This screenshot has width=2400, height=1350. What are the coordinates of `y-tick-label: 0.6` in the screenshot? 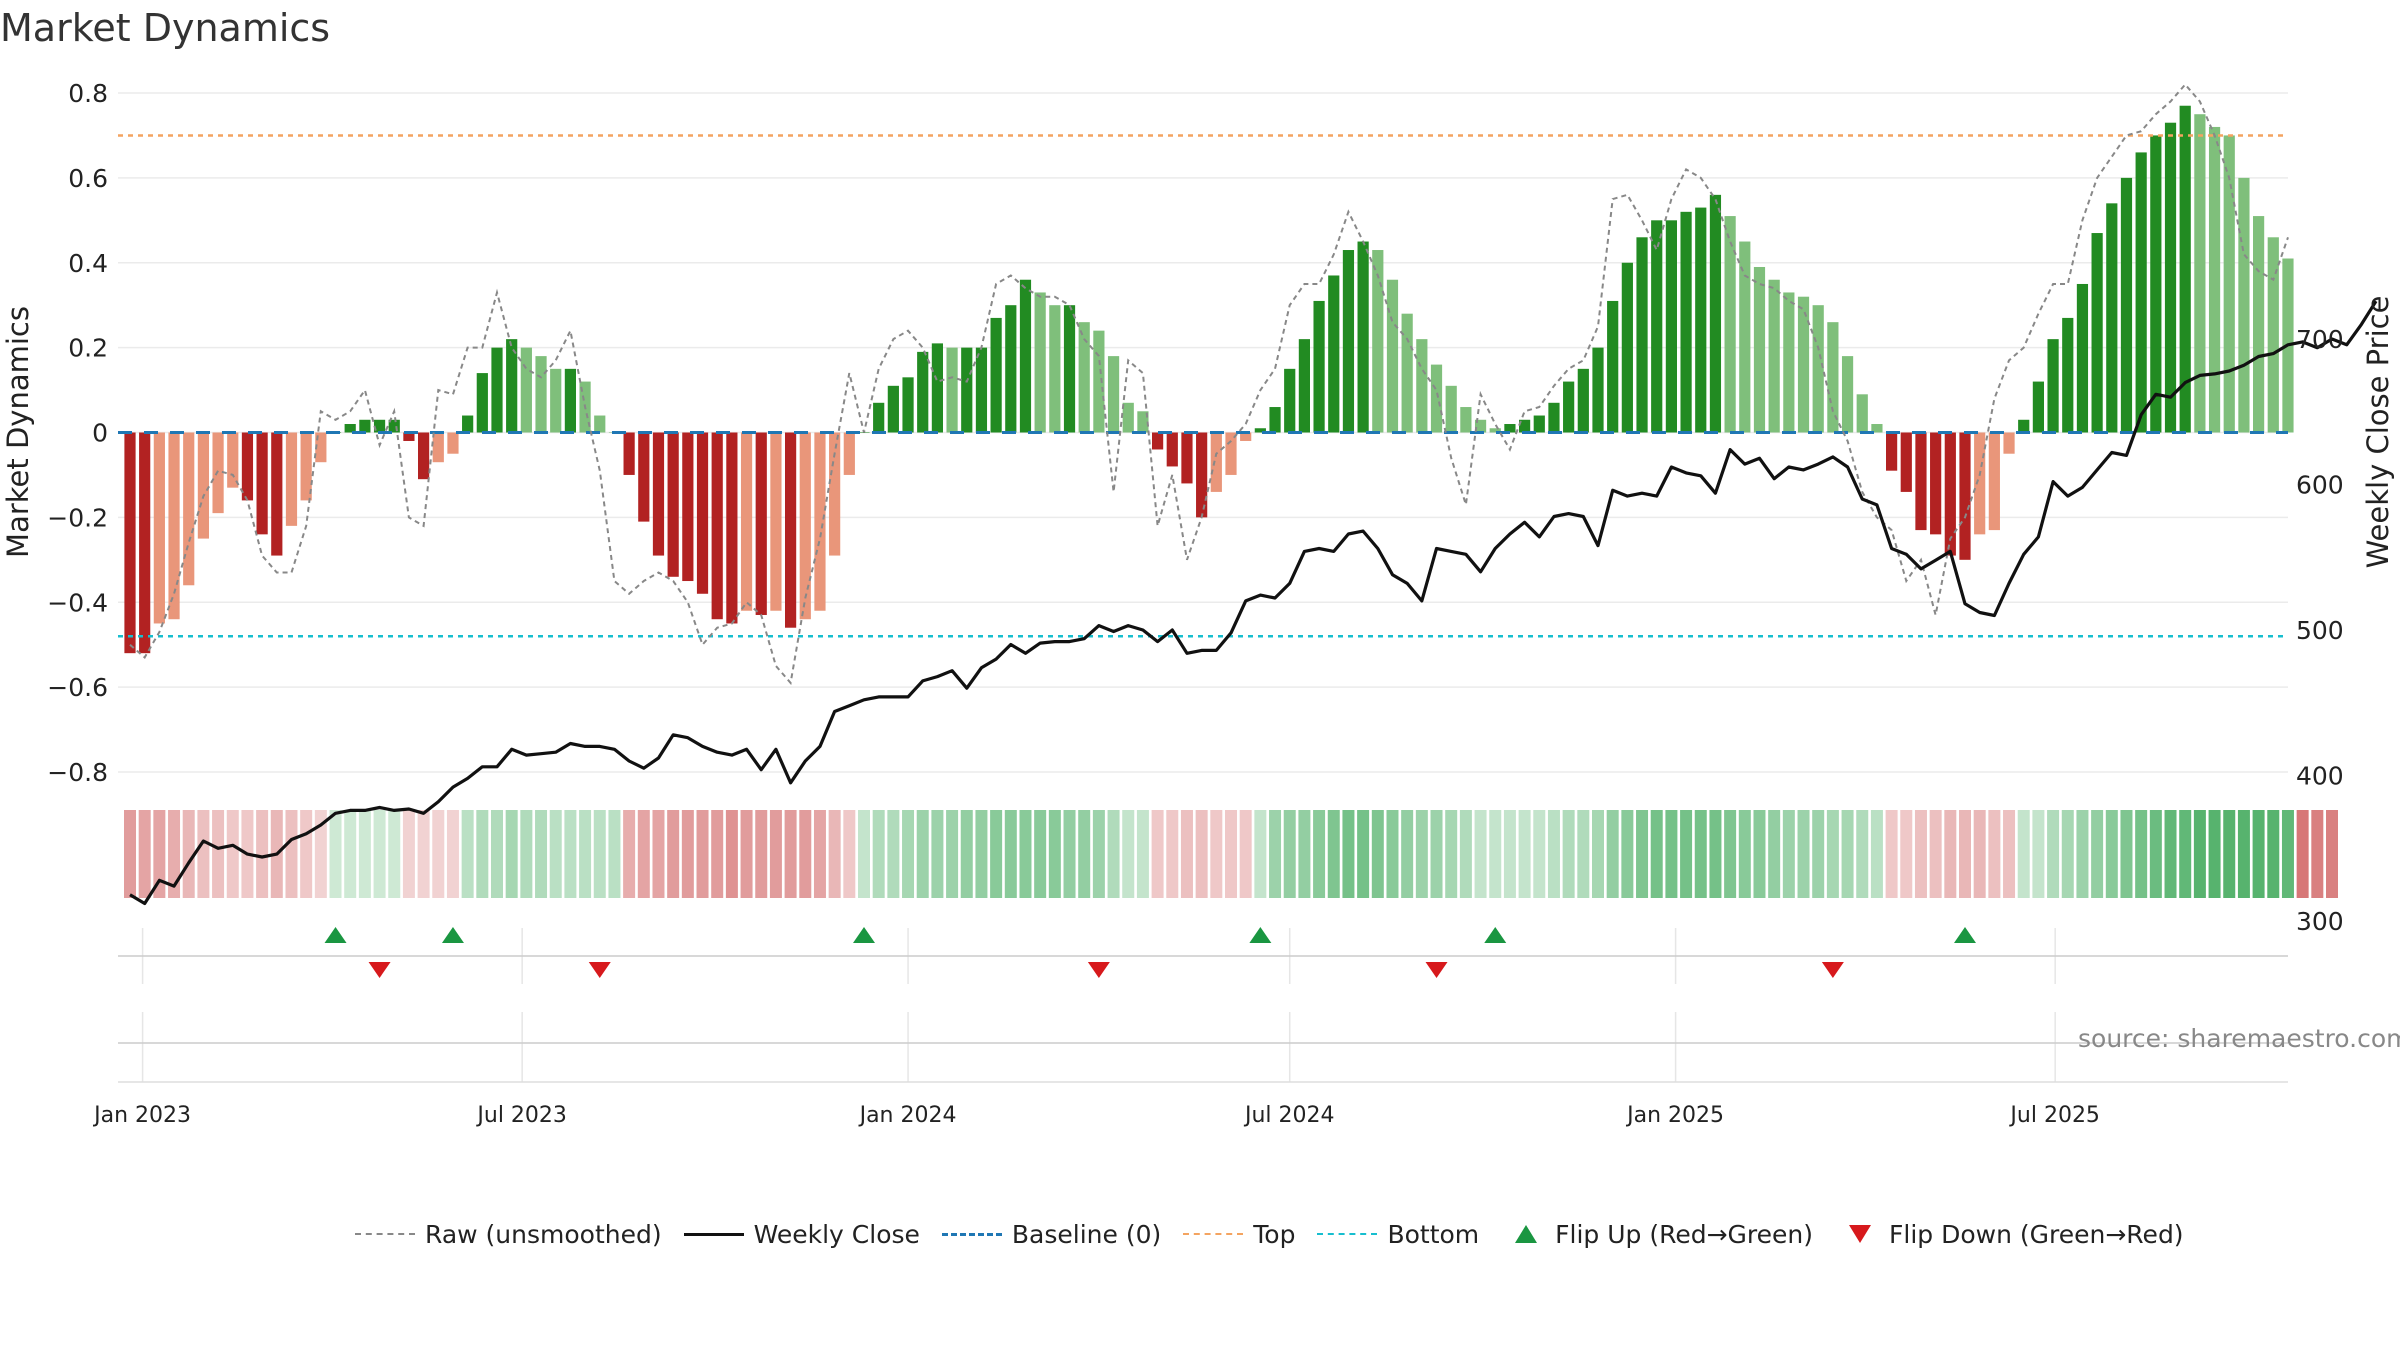 It's located at (88, 178).